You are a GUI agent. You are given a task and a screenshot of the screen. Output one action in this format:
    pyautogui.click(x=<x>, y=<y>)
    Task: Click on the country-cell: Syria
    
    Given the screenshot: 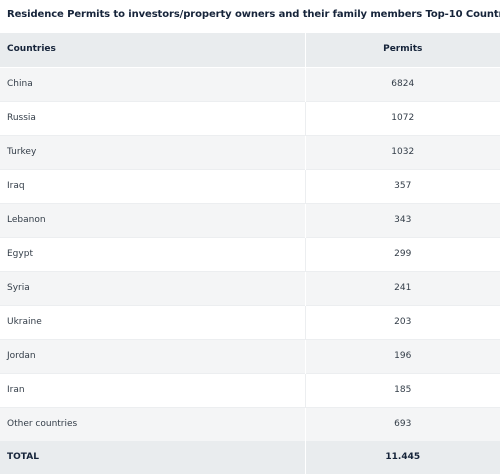 What is the action you would take?
    pyautogui.click(x=153, y=287)
    